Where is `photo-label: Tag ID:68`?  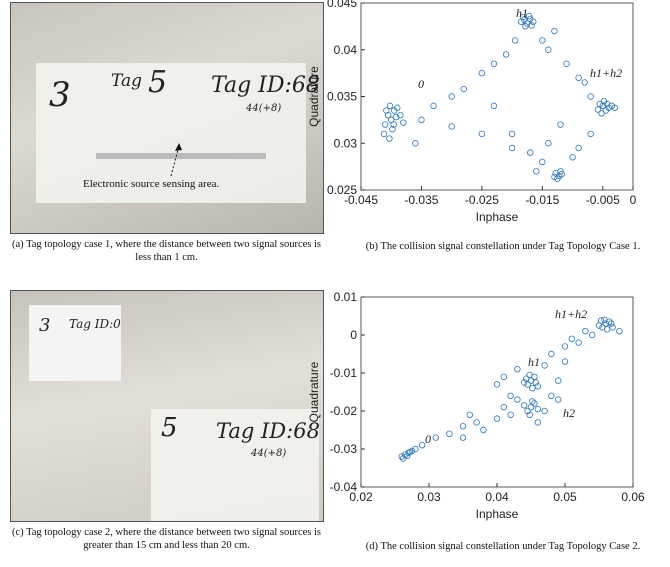 photo-label: Tag ID:68 is located at coordinates (265, 85).